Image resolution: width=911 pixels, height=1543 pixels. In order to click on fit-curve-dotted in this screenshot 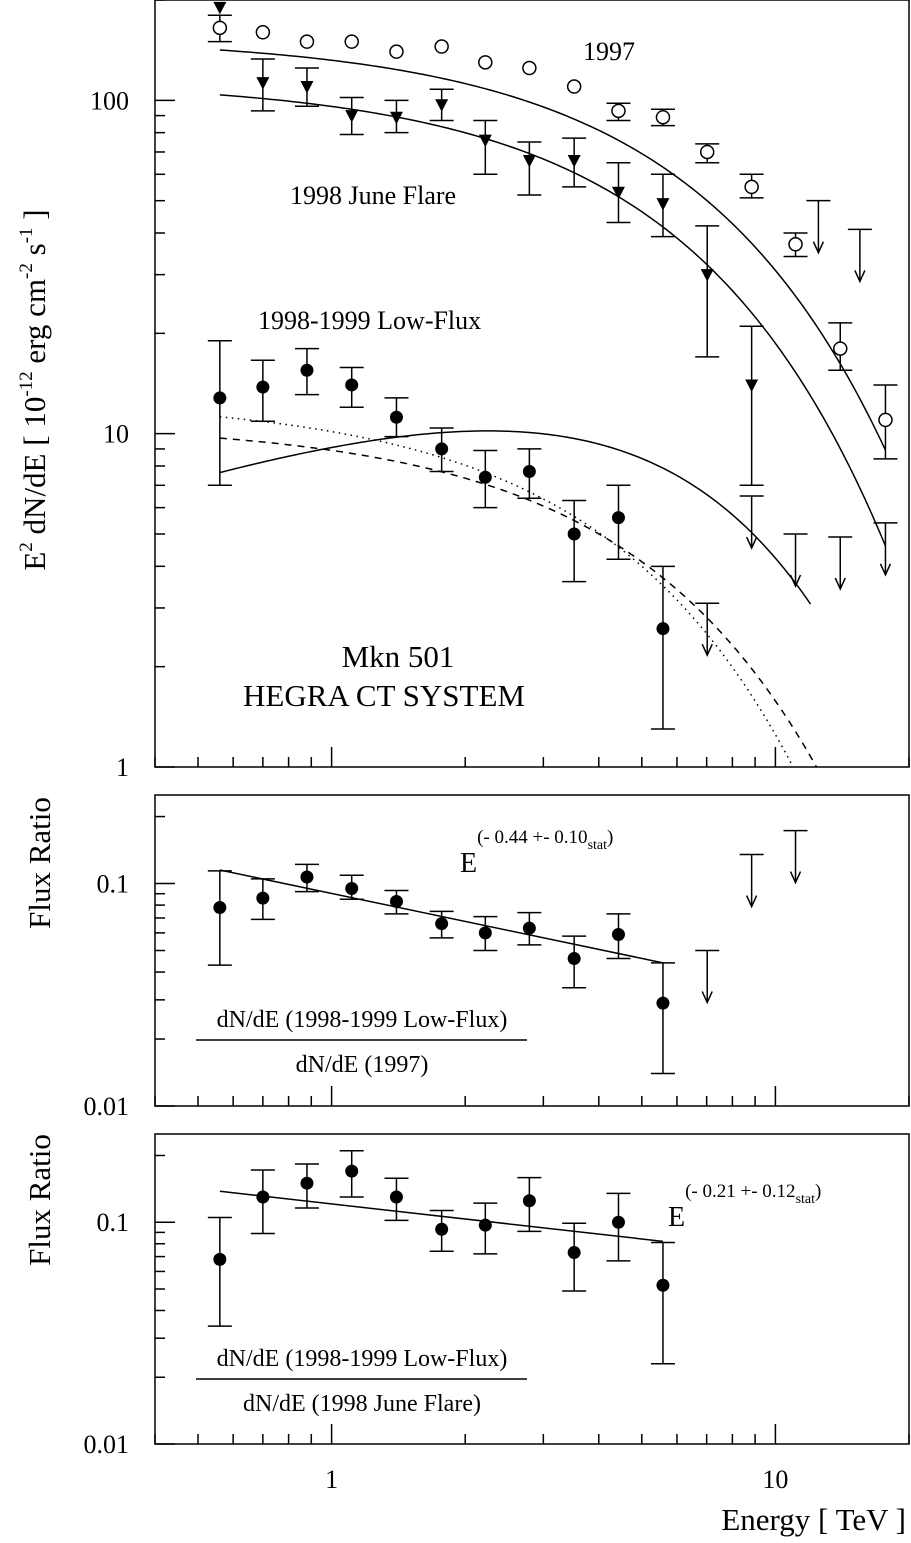, I will do `click(506, 592)`.